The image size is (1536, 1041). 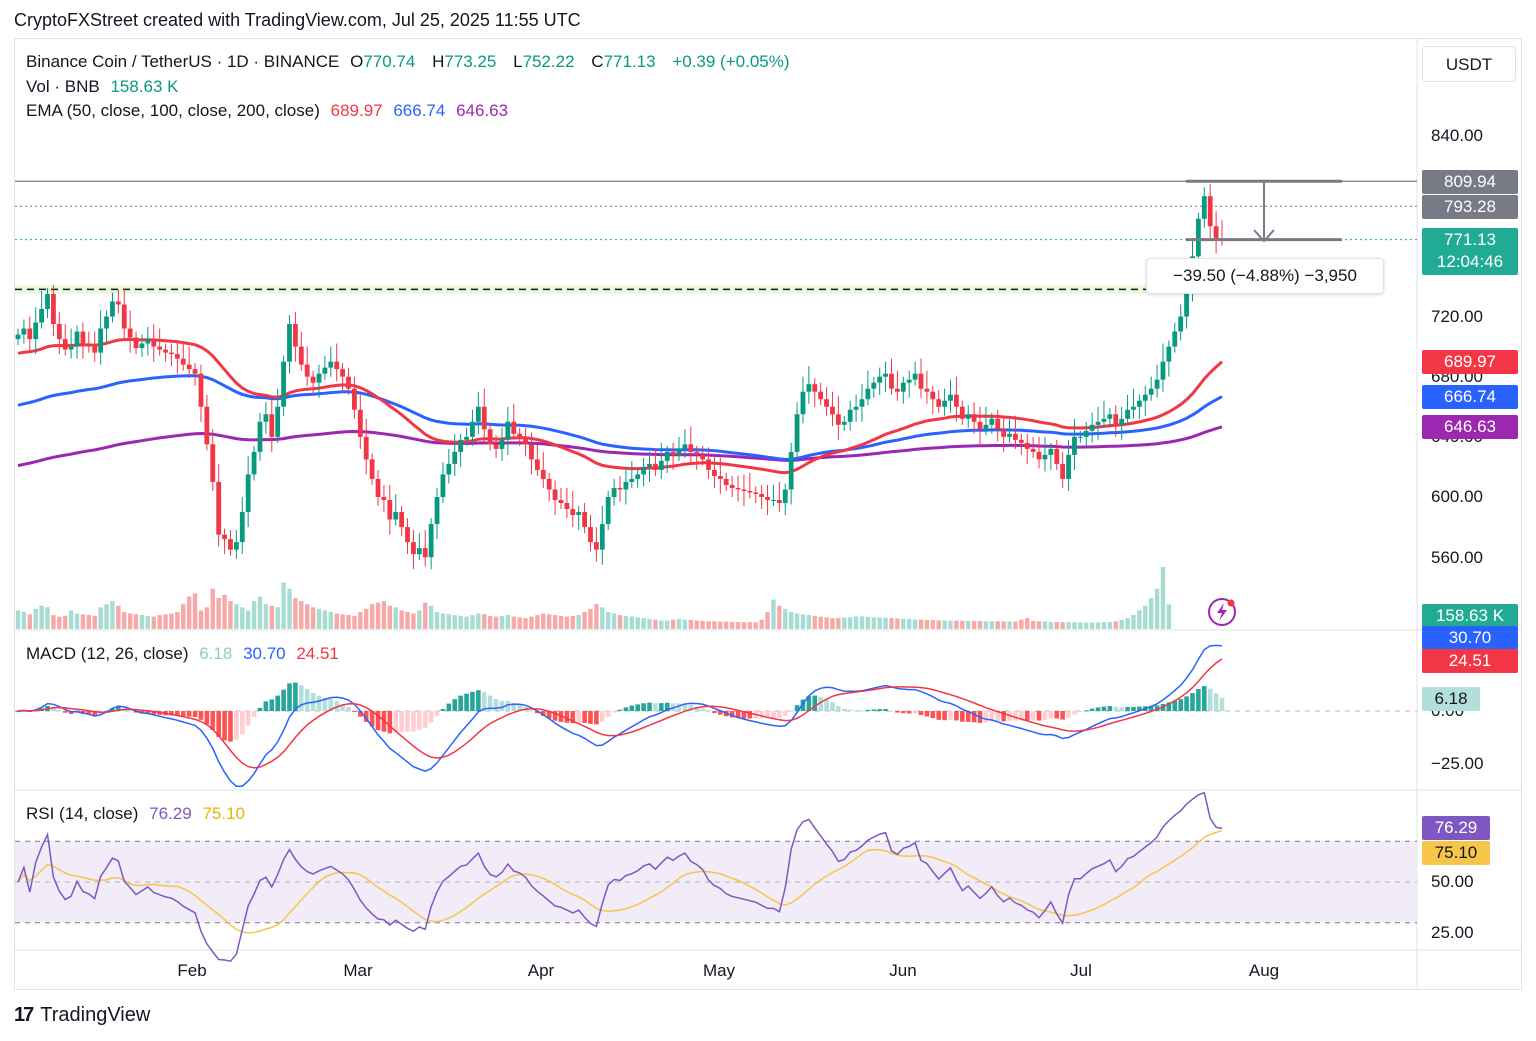 I want to click on symbol-title: Binance Coin / TetherUS · 1D · BINANCE, so click(x=183, y=61).